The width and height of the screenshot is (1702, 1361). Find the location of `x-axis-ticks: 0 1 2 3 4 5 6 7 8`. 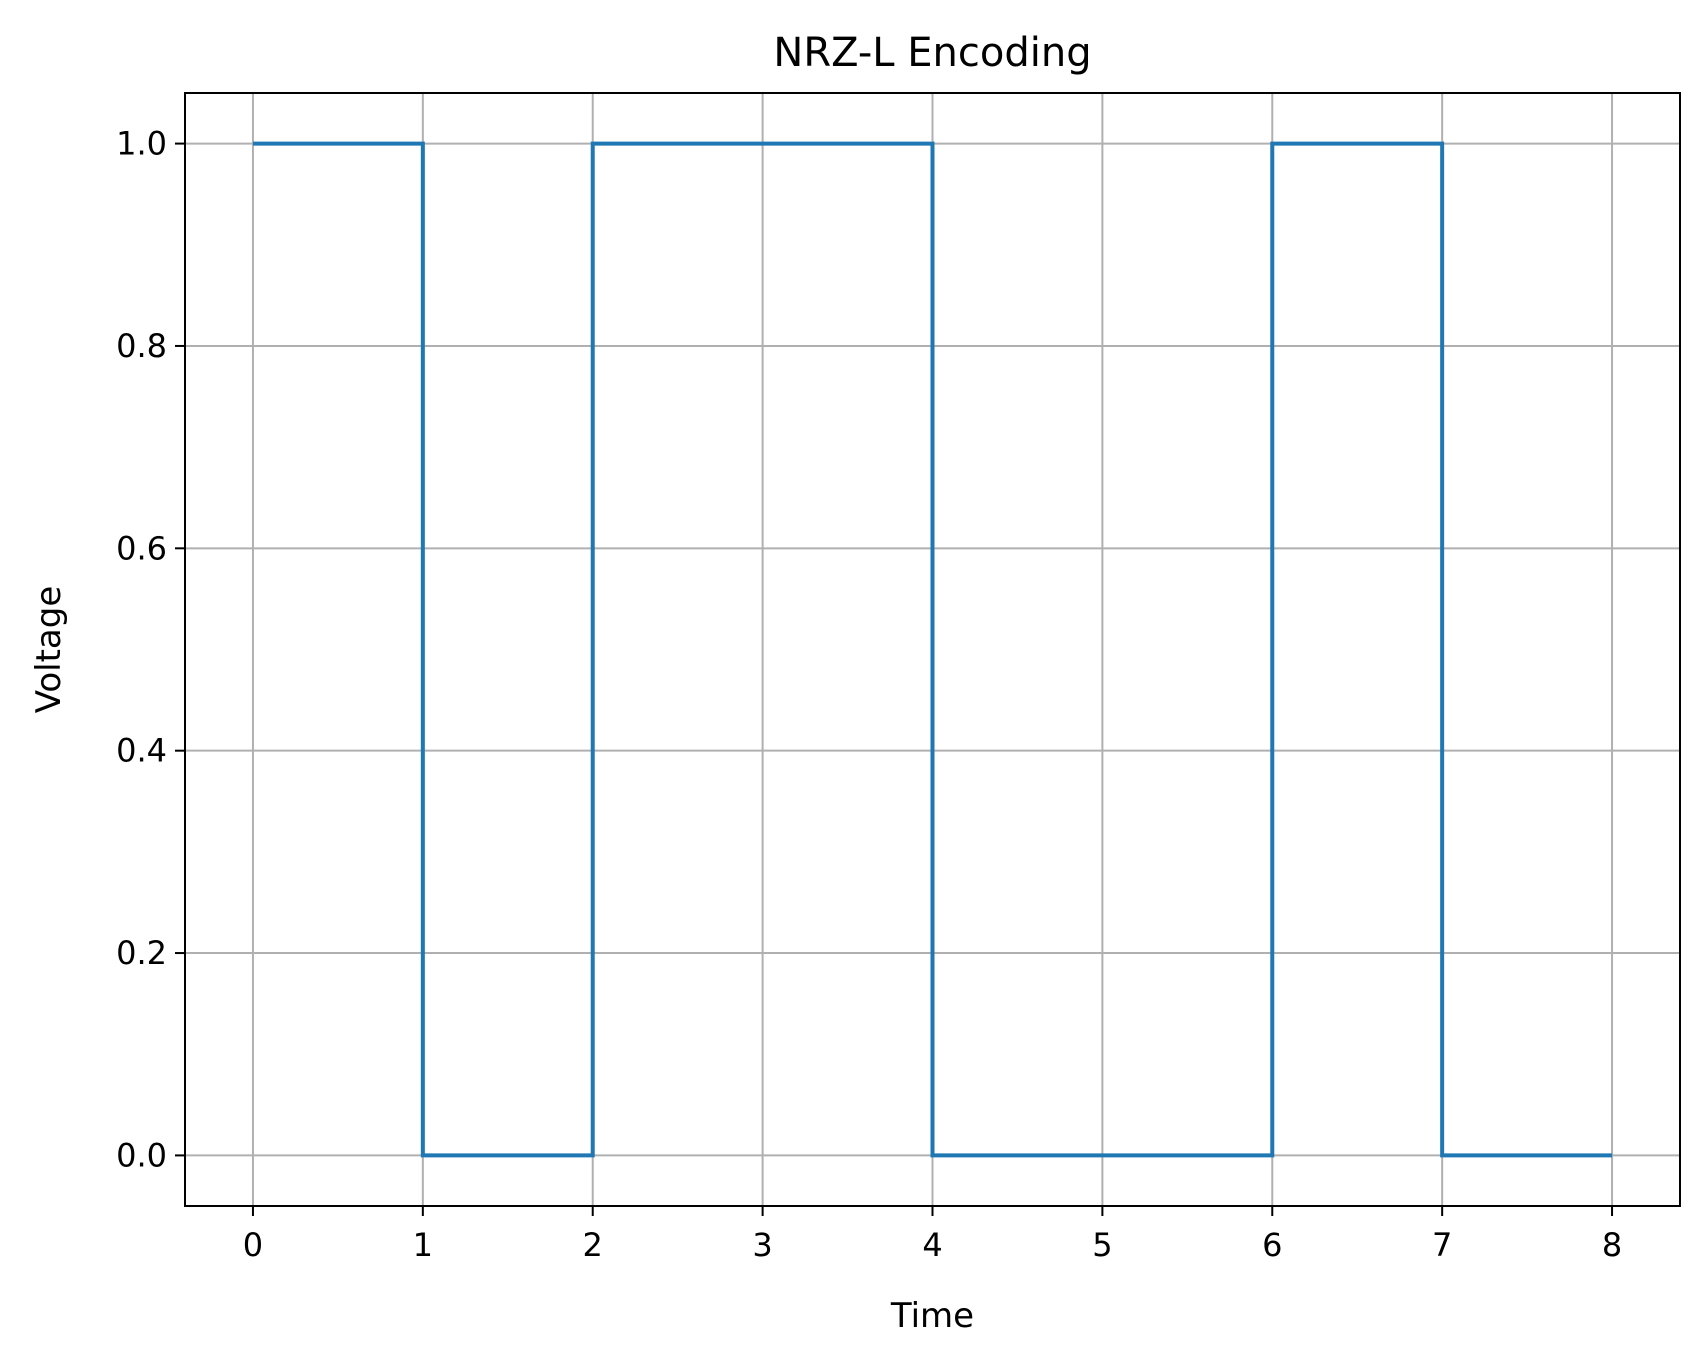

x-axis-ticks: 0 1 2 3 4 5 6 7 8 is located at coordinates (932, 1235).